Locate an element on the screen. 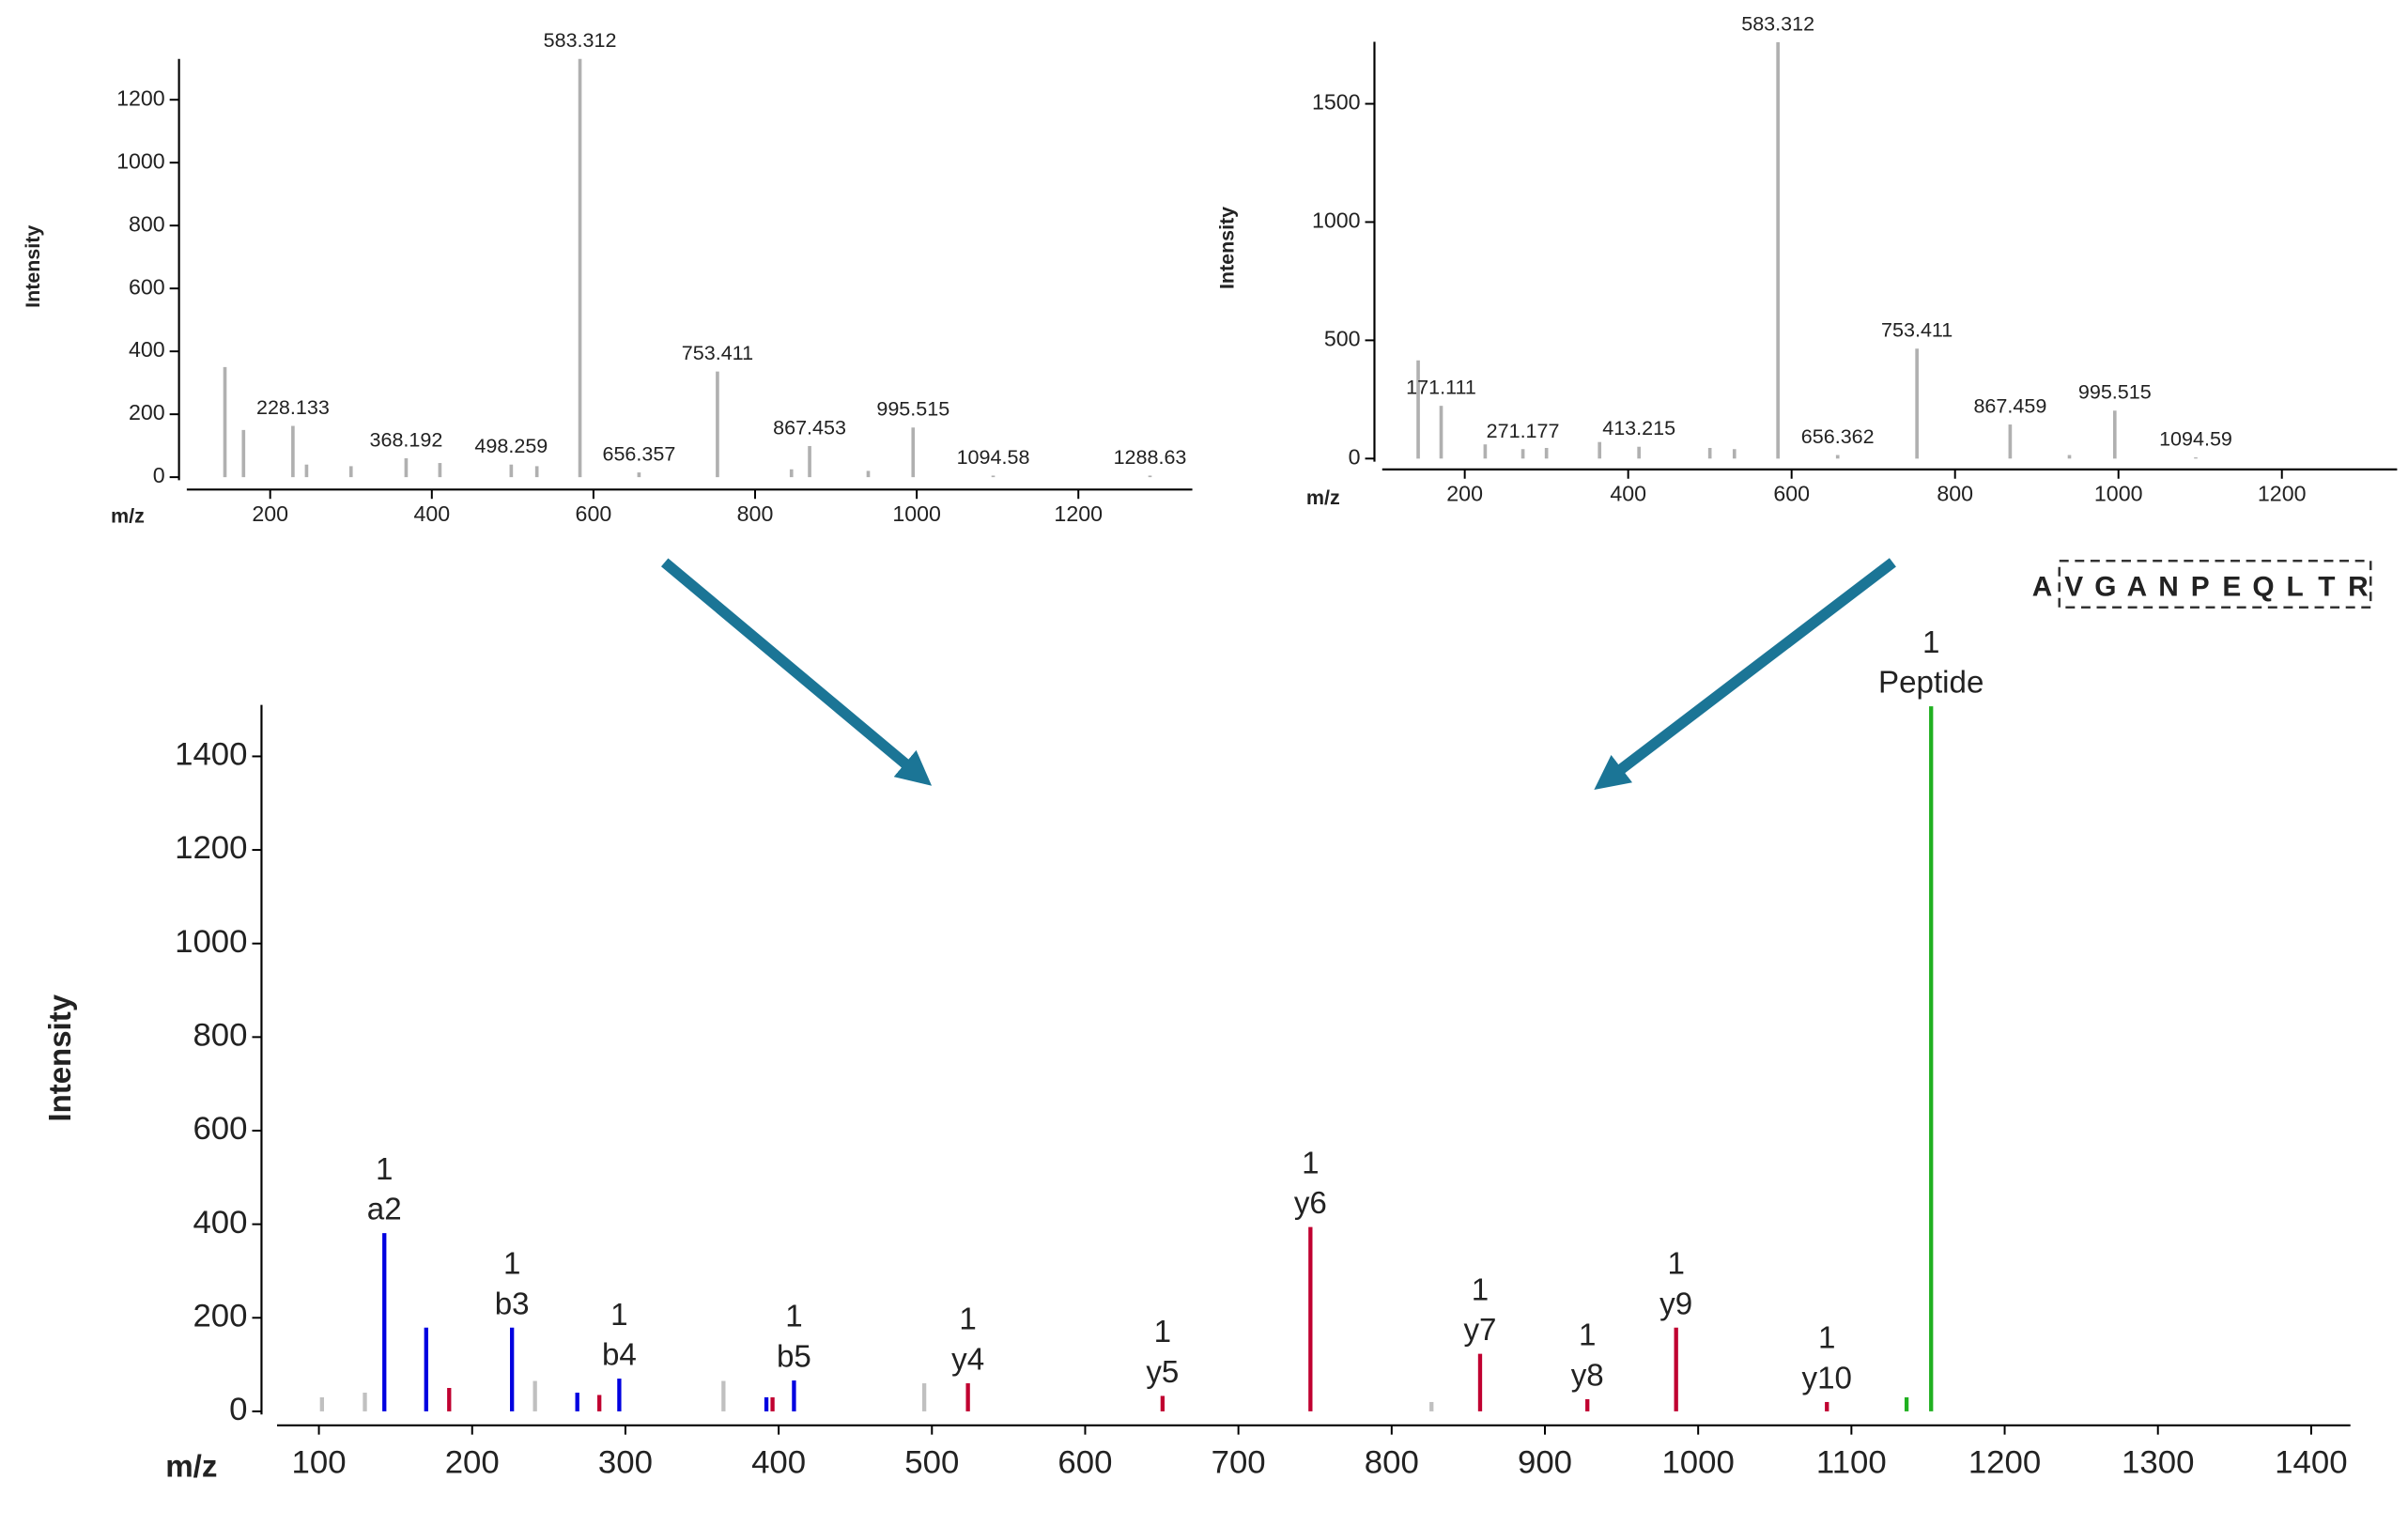 This screenshot has height=1526, width=2408. peak-annotation: y7 is located at coordinates (1479, 1330).